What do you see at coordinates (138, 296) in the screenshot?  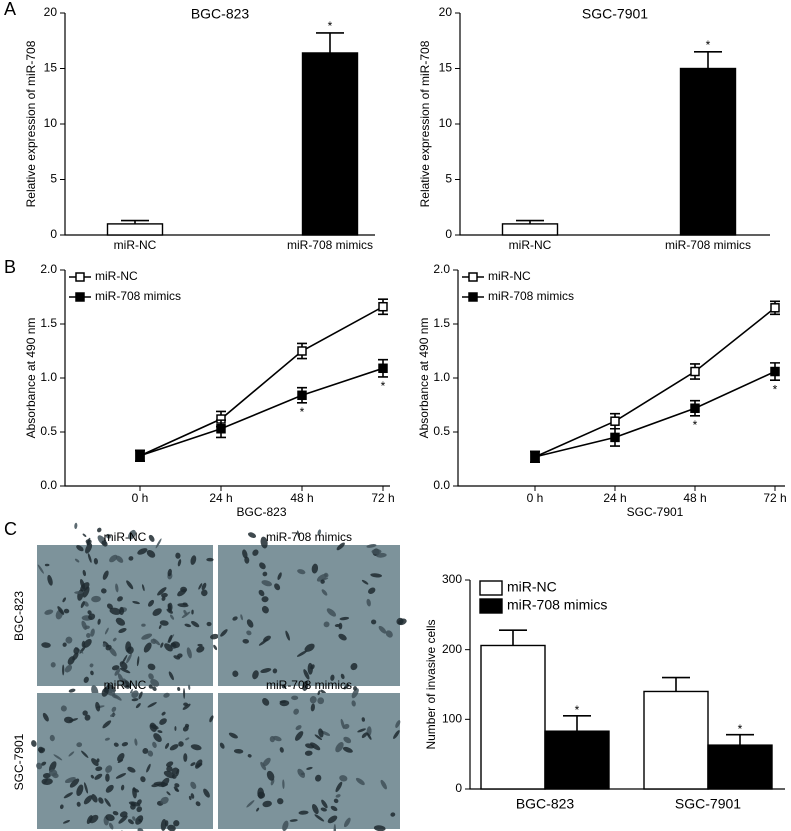 I see `legend-label: miR-708 mimics` at bounding box center [138, 296].